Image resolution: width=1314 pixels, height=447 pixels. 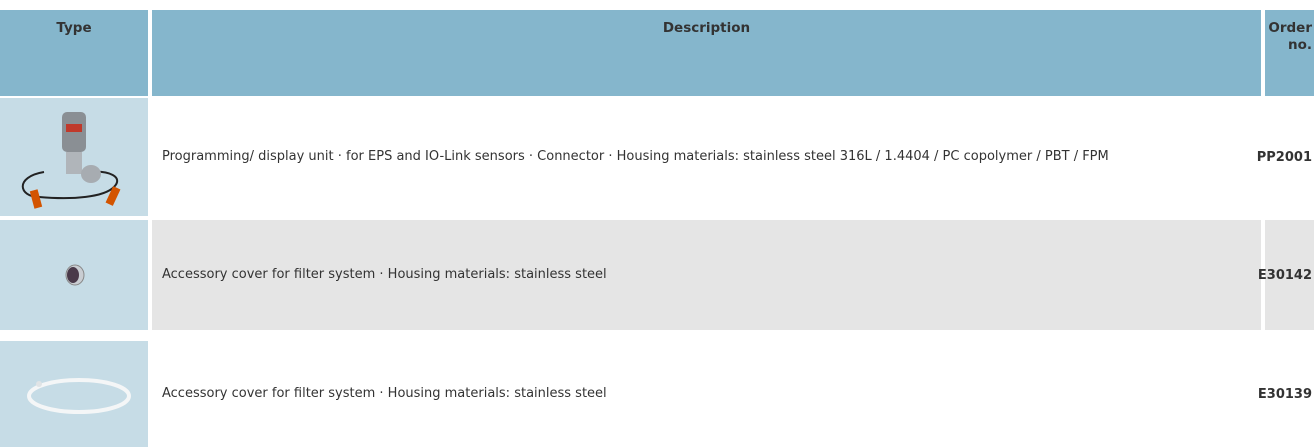 I want to click on cover-icon, so click(x=75, y=275).